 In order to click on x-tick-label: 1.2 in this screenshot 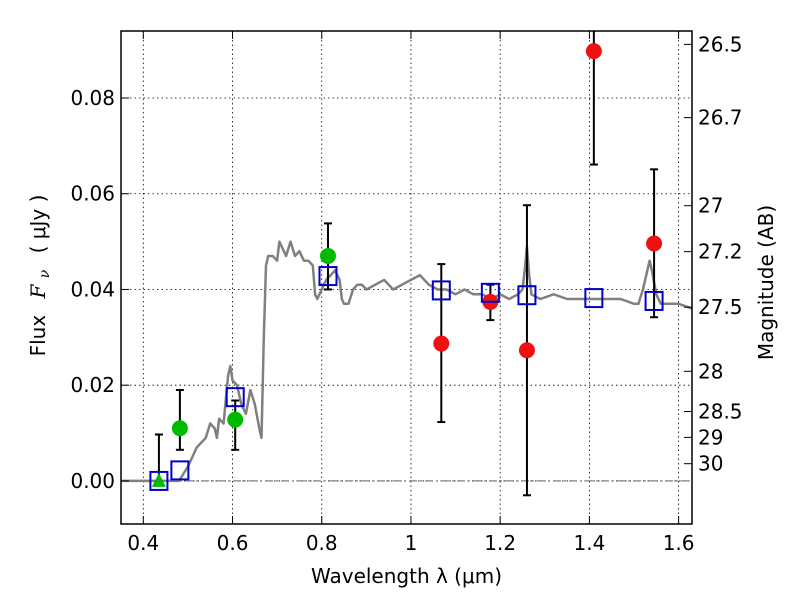, I will do `click(500, 543)`.